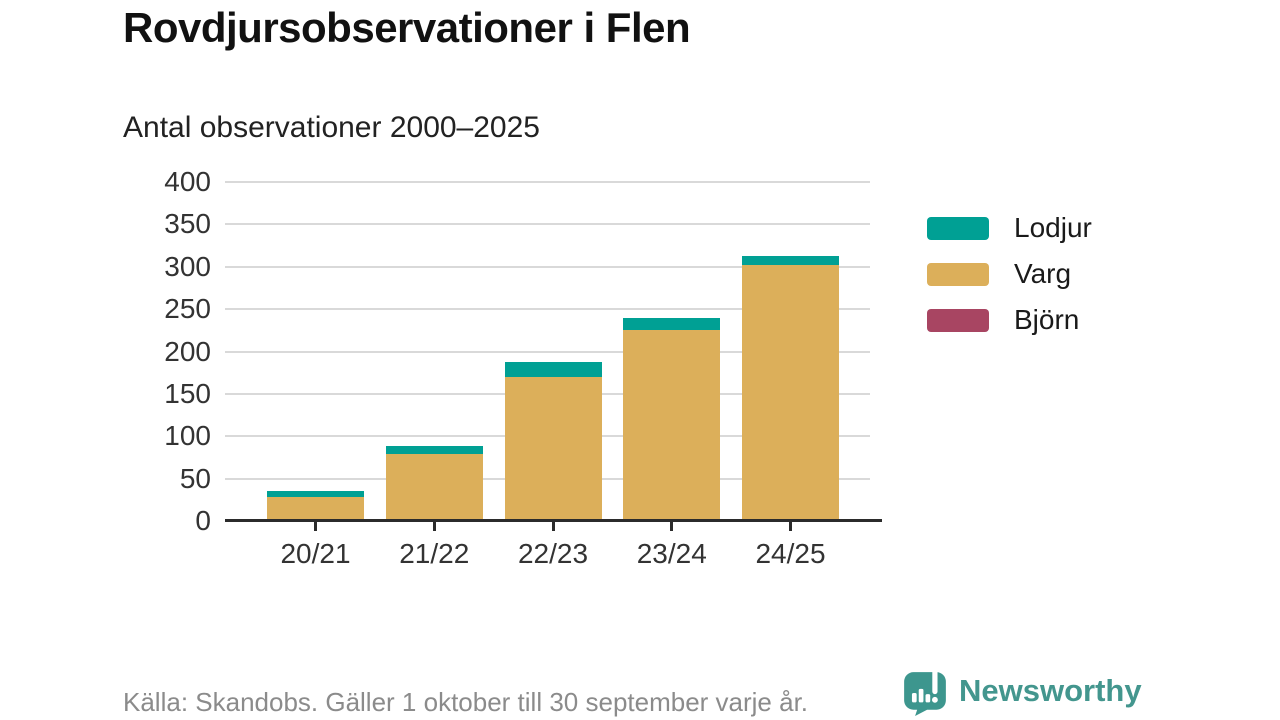 The width and height of the screenshot is (1280, 720). I want to click on x-axis-category-label: 21/22, so click(434, 553).